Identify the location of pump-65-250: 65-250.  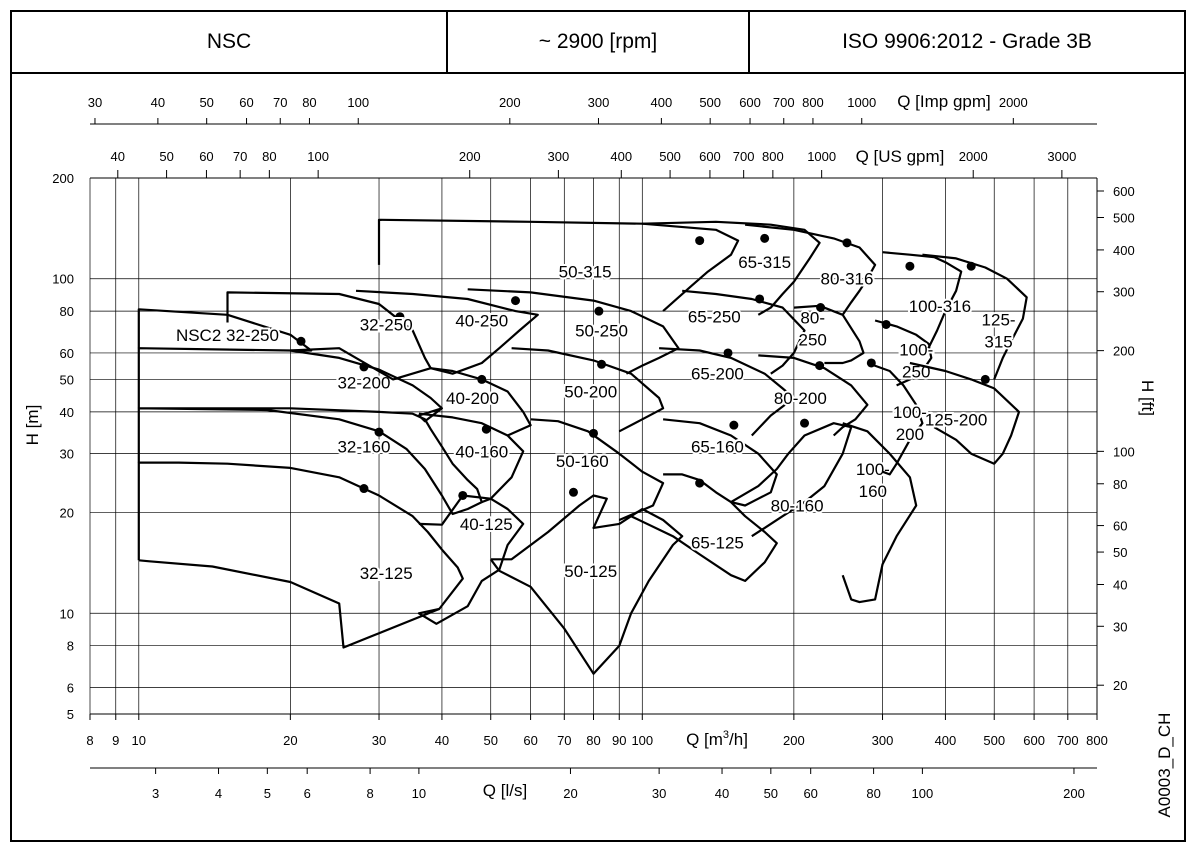
(744, 332).